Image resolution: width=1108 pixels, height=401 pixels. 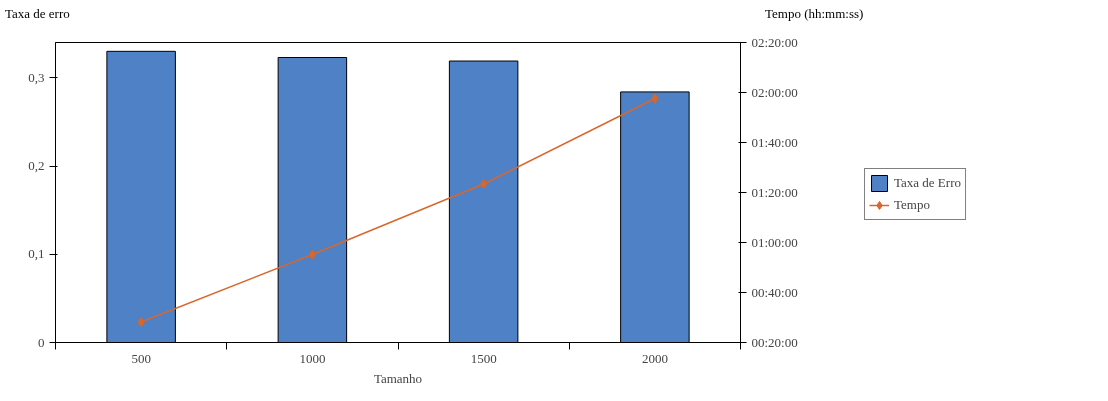 I want to click on y2-tick-label: 00:20:00, so click(x=774, y=342).